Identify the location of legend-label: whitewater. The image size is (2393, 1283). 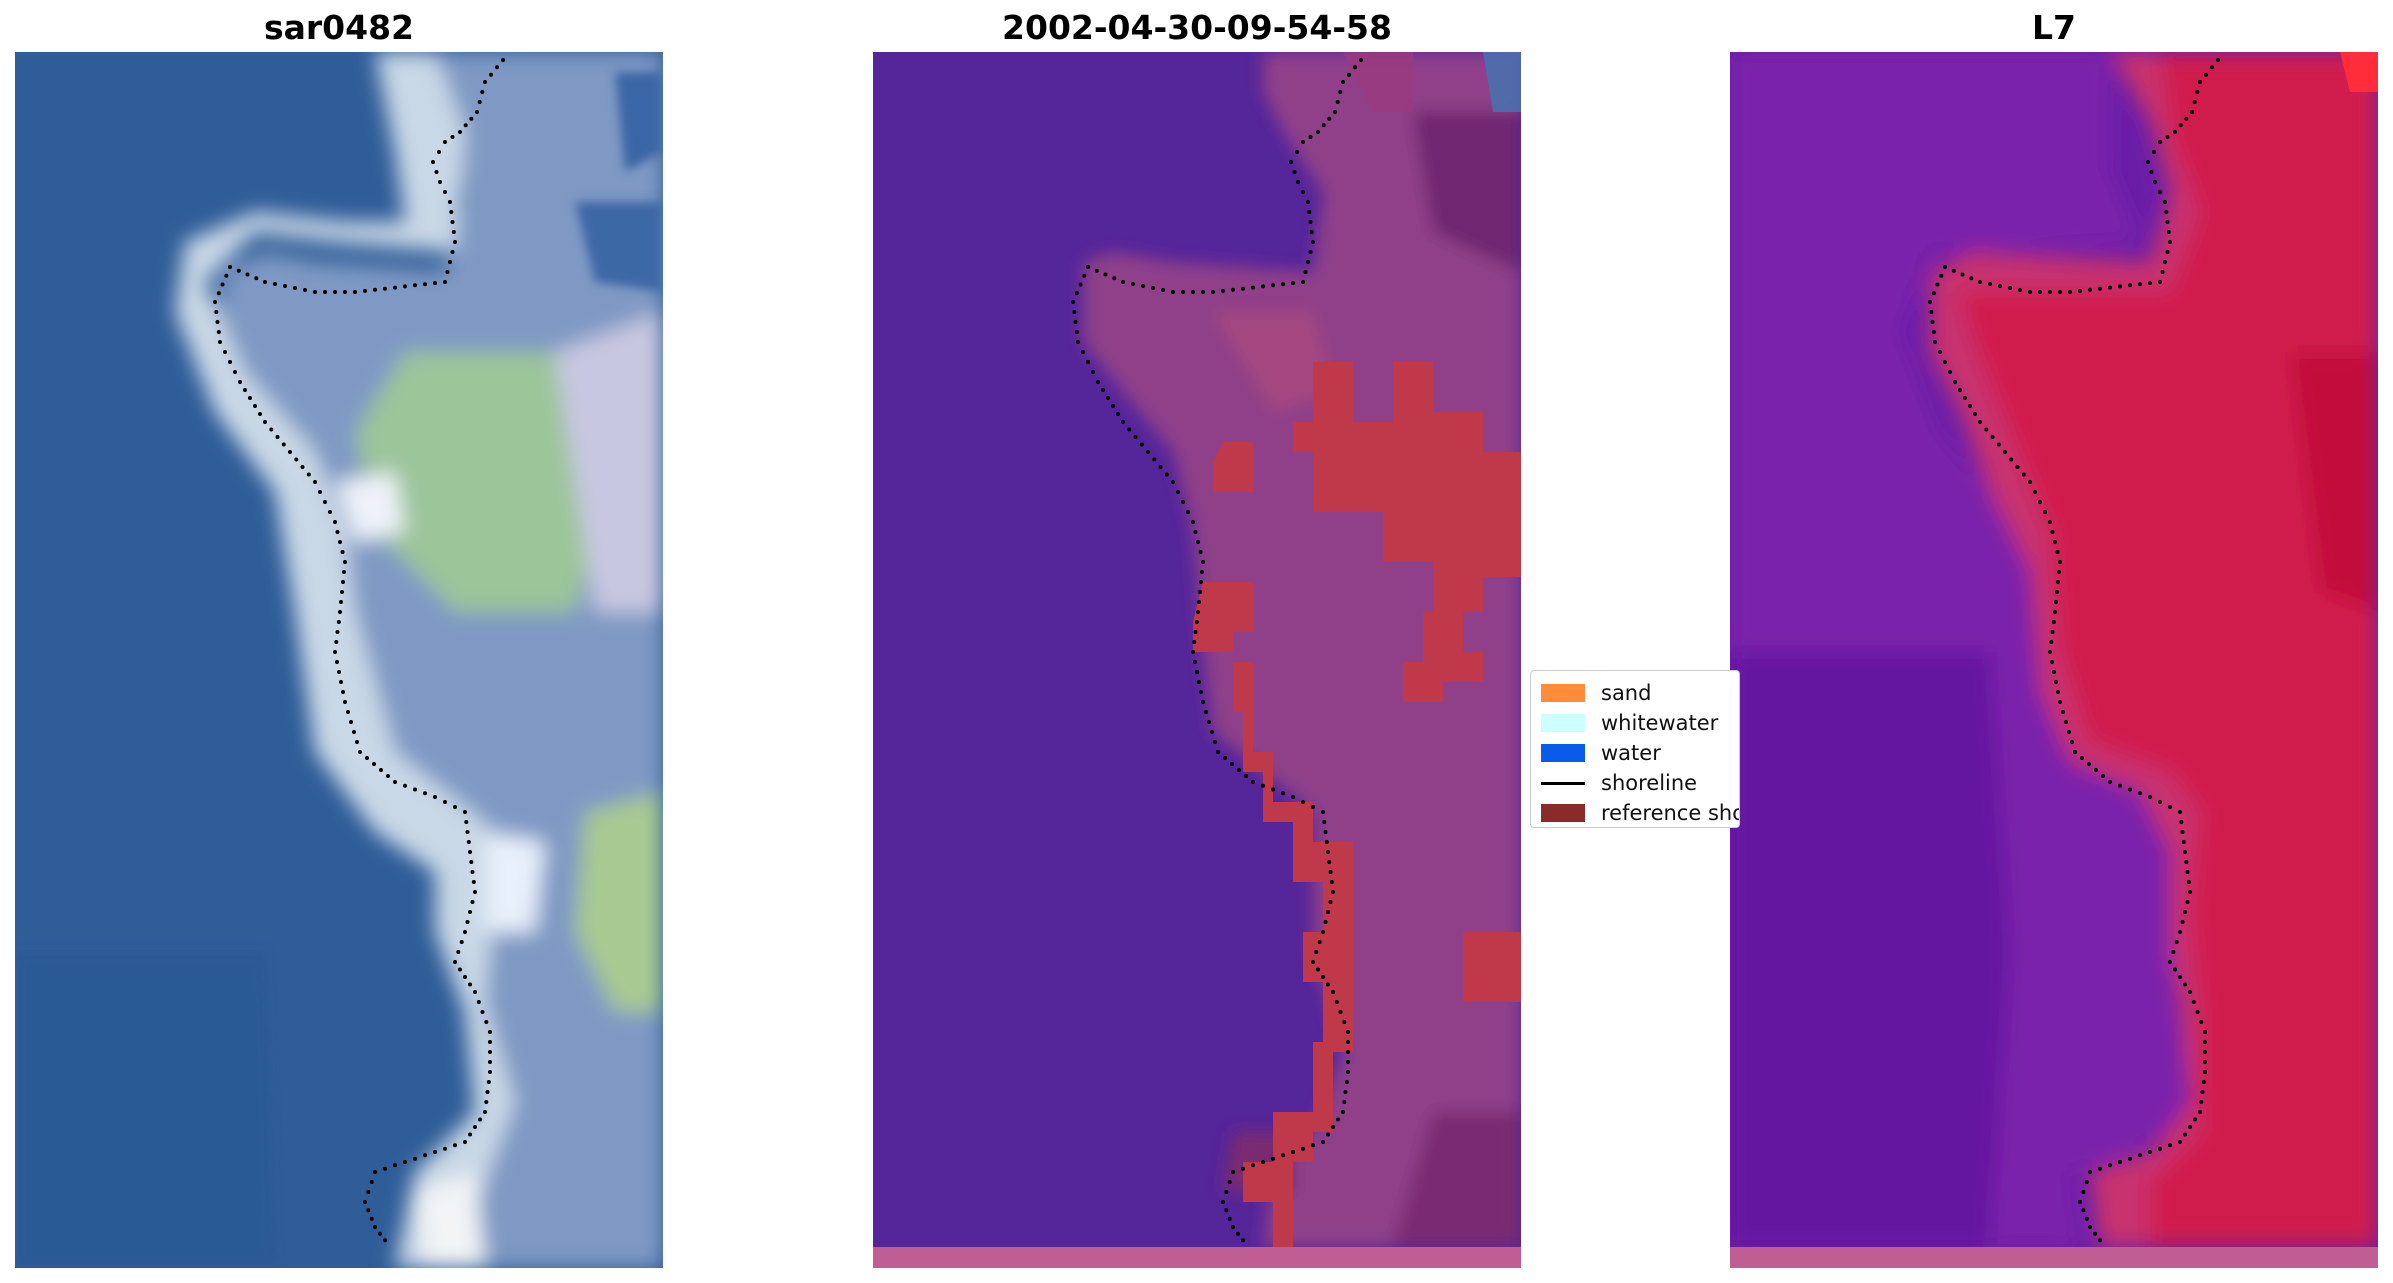
(1660, 723).